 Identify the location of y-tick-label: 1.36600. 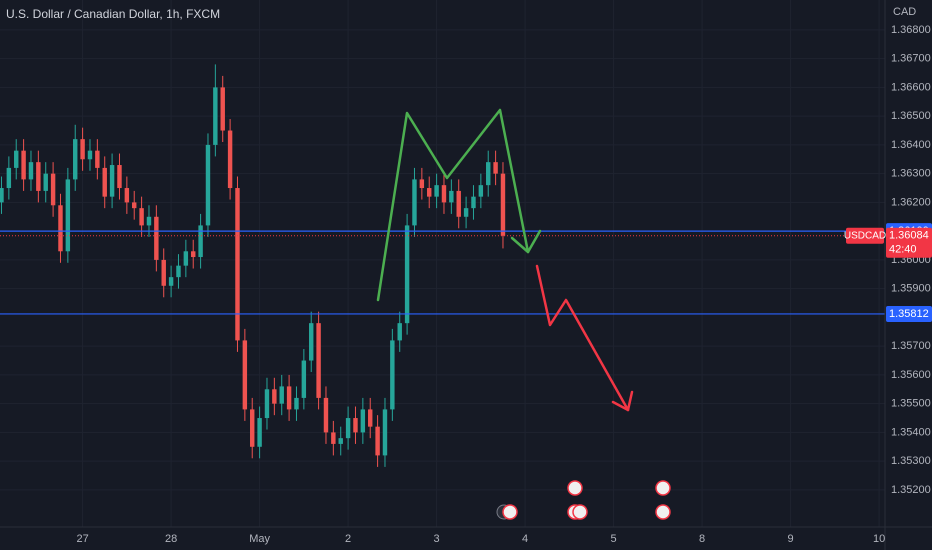
(911, 87).